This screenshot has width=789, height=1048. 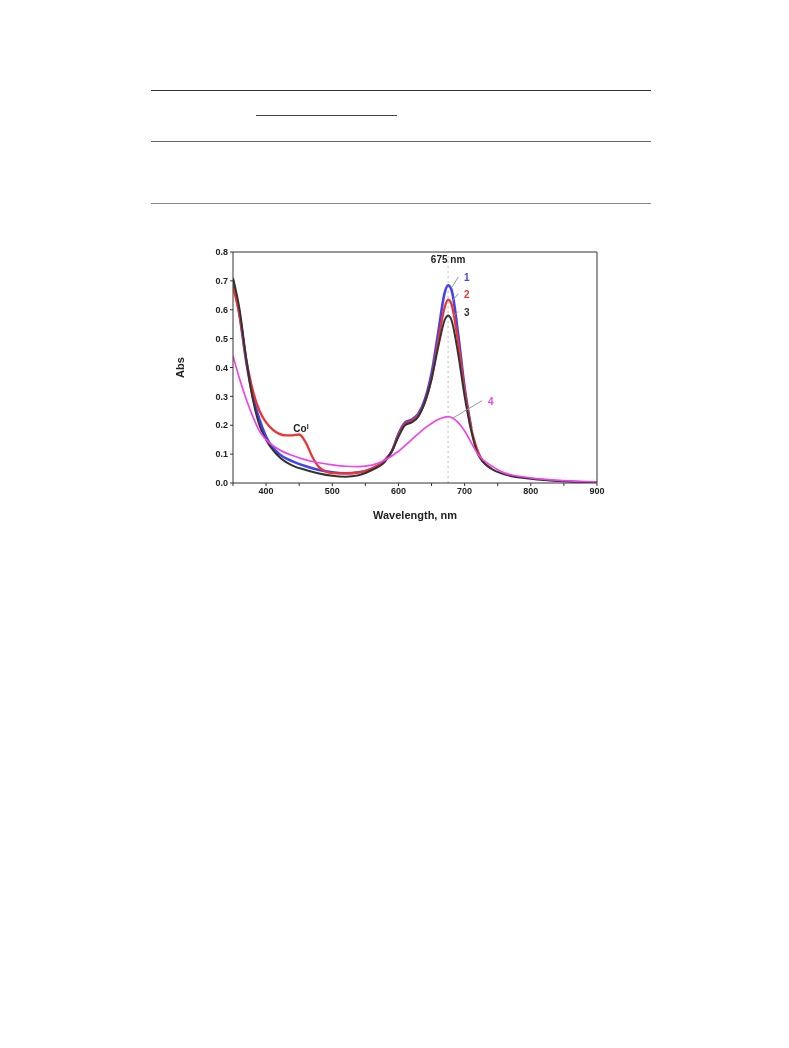 What do you see at coordinates (266, 491) in the screenshot?
I see `x-tick-label: 400` at bounding box center [266, 491].